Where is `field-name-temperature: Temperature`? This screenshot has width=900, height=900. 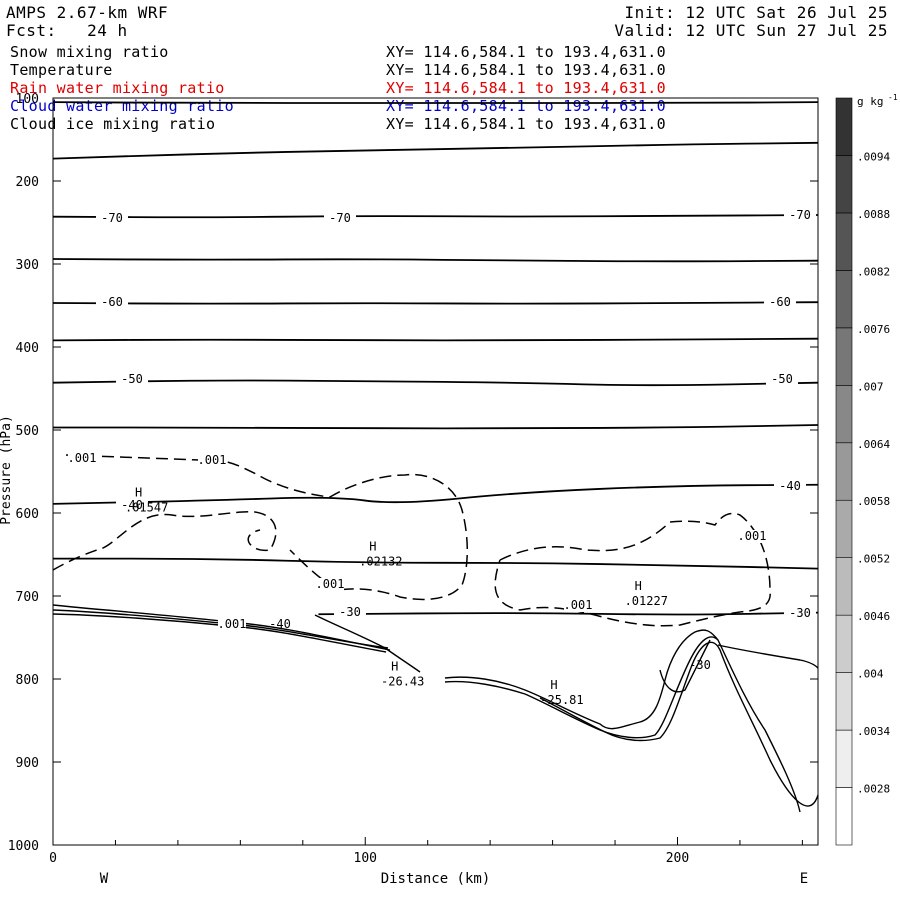 field-name-temperature: Temperature is located at coordinates (61, 70).